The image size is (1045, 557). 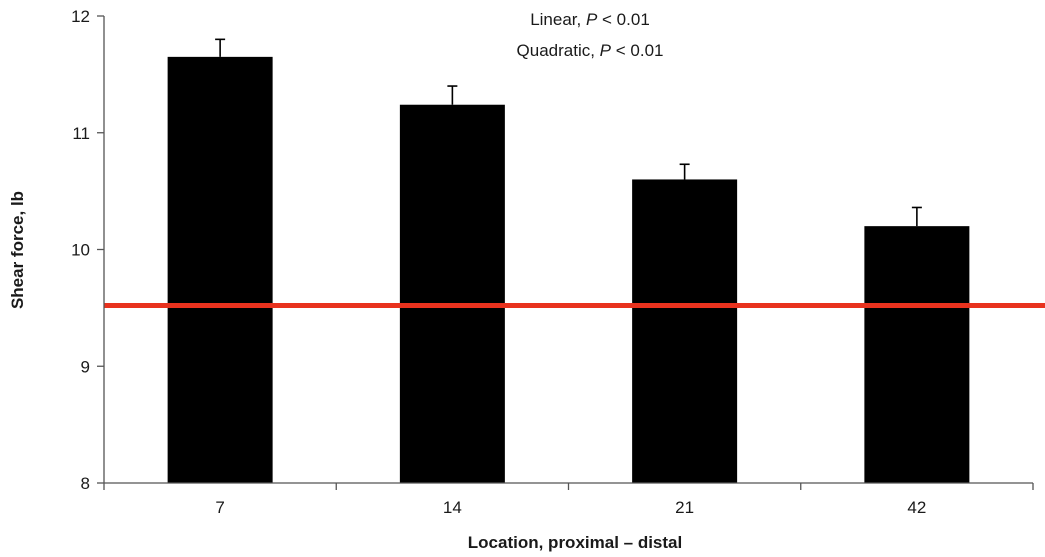 I want to click on x-axis-title: Location, proximal – distal, so click(x=575, y=542).